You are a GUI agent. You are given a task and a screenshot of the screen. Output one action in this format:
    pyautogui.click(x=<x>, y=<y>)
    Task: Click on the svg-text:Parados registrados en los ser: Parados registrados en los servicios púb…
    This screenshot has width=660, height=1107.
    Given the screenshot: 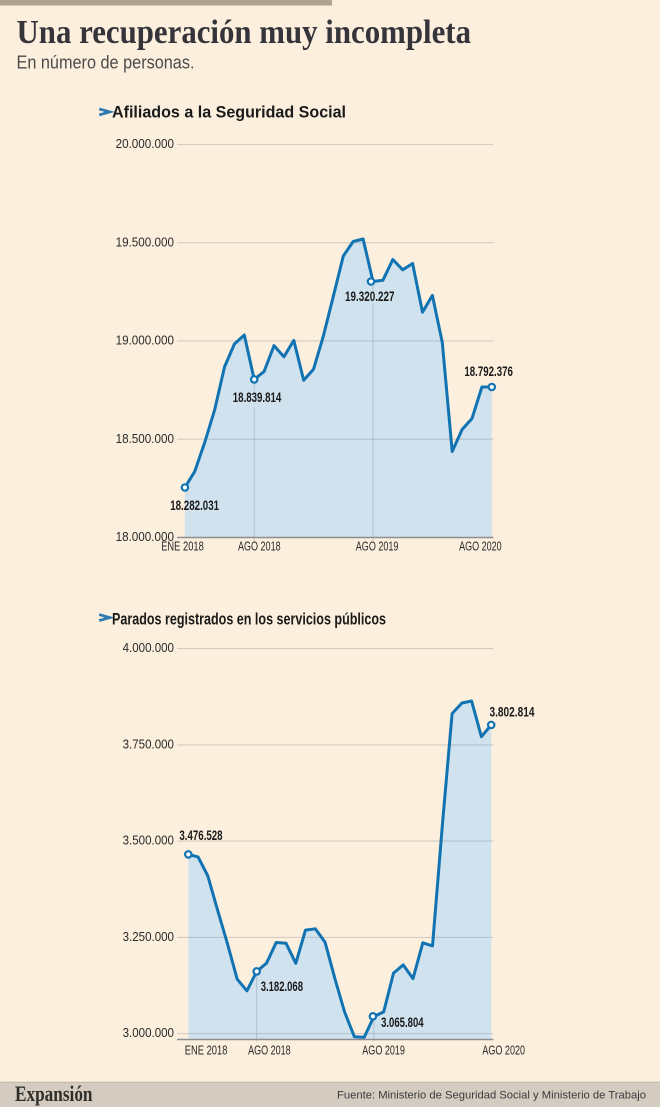 What is the action you would take?
    pyautogui.click(x=249, y=618)
    